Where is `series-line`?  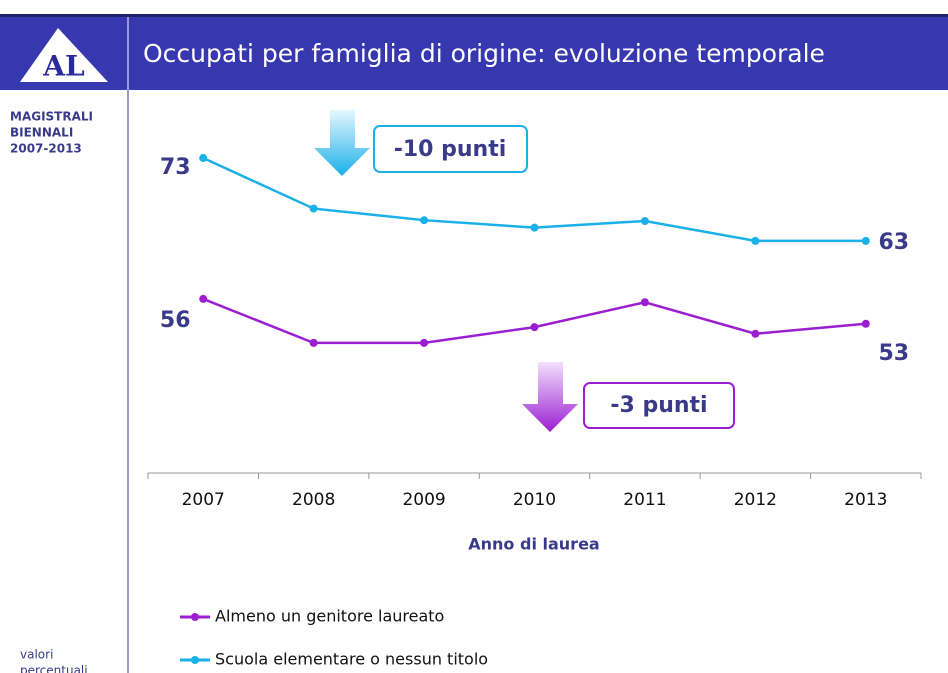 series-line is located at coordinates (534, 321).